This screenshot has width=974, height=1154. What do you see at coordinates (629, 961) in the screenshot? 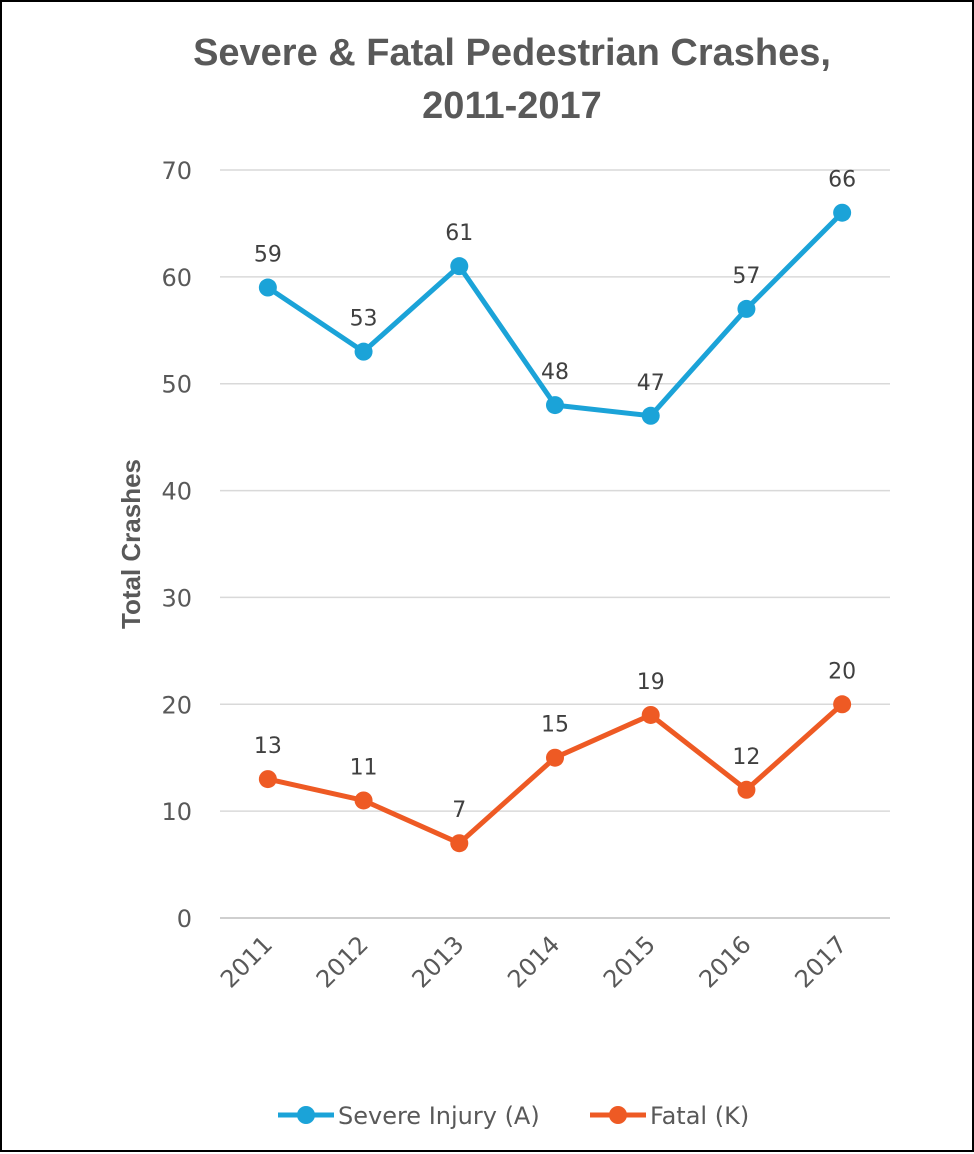
I see `x-tick-label: 2015` at bounding box center [629, 961].